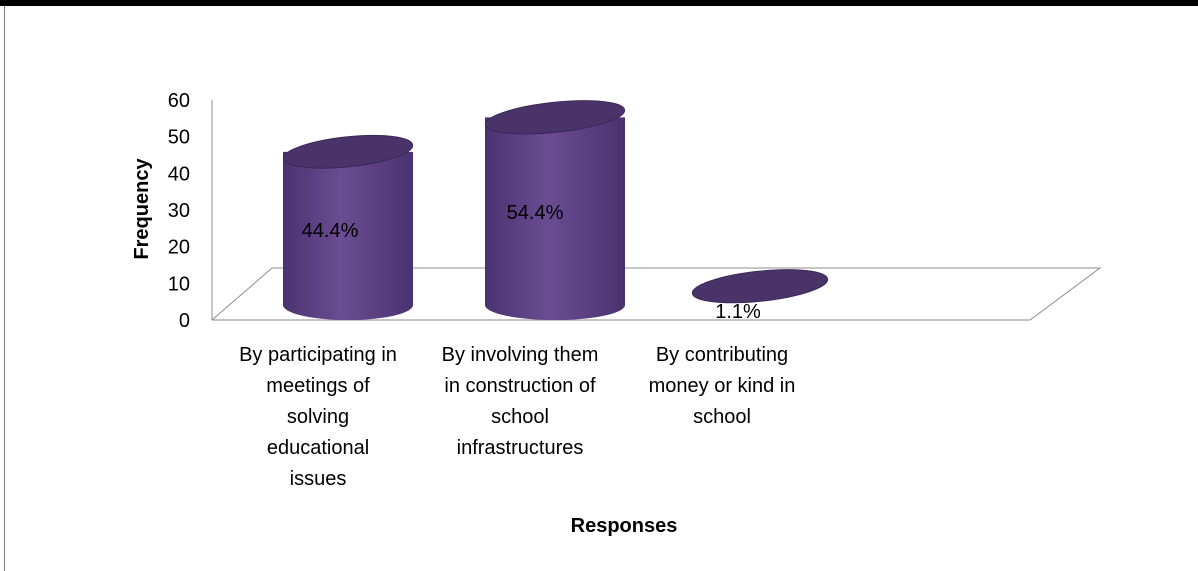  Describe the element at coordinates (179, 138) in the screenshot. I see `y-tick-label: 50` at that location.